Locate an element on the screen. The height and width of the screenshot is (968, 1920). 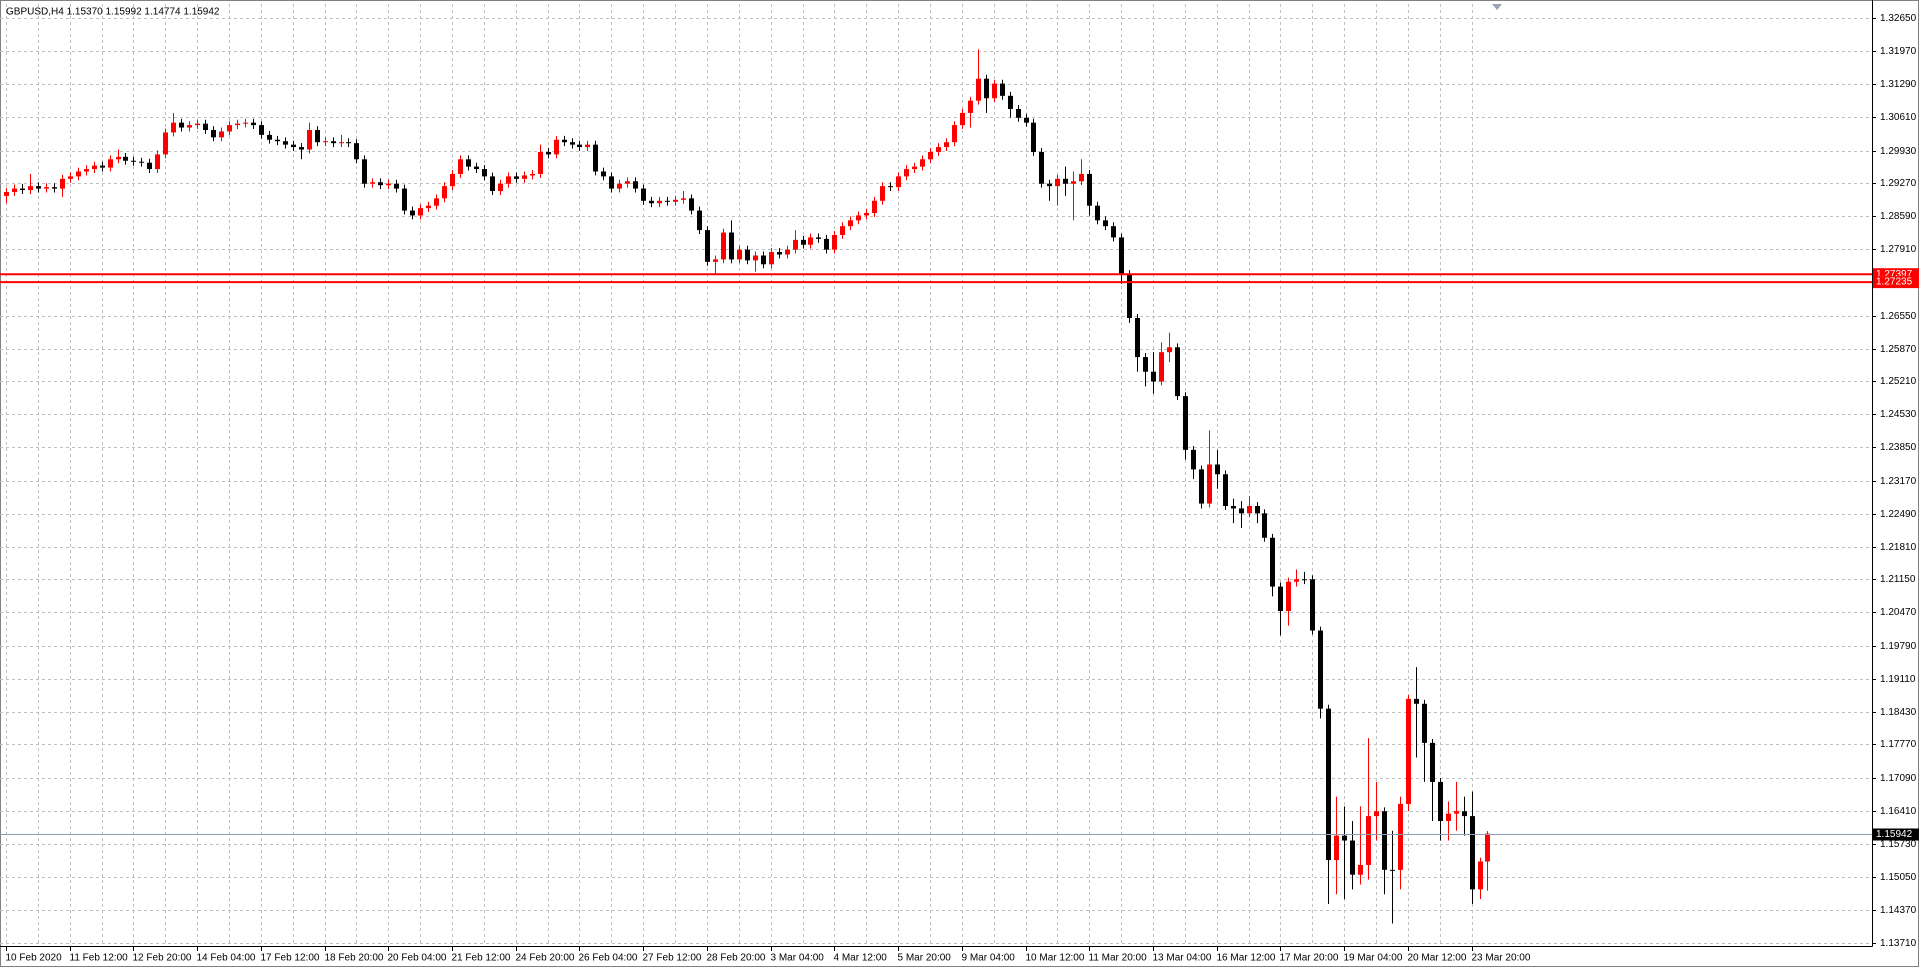
bid-label: 1.15942 is located at coordinates (1894, 834).